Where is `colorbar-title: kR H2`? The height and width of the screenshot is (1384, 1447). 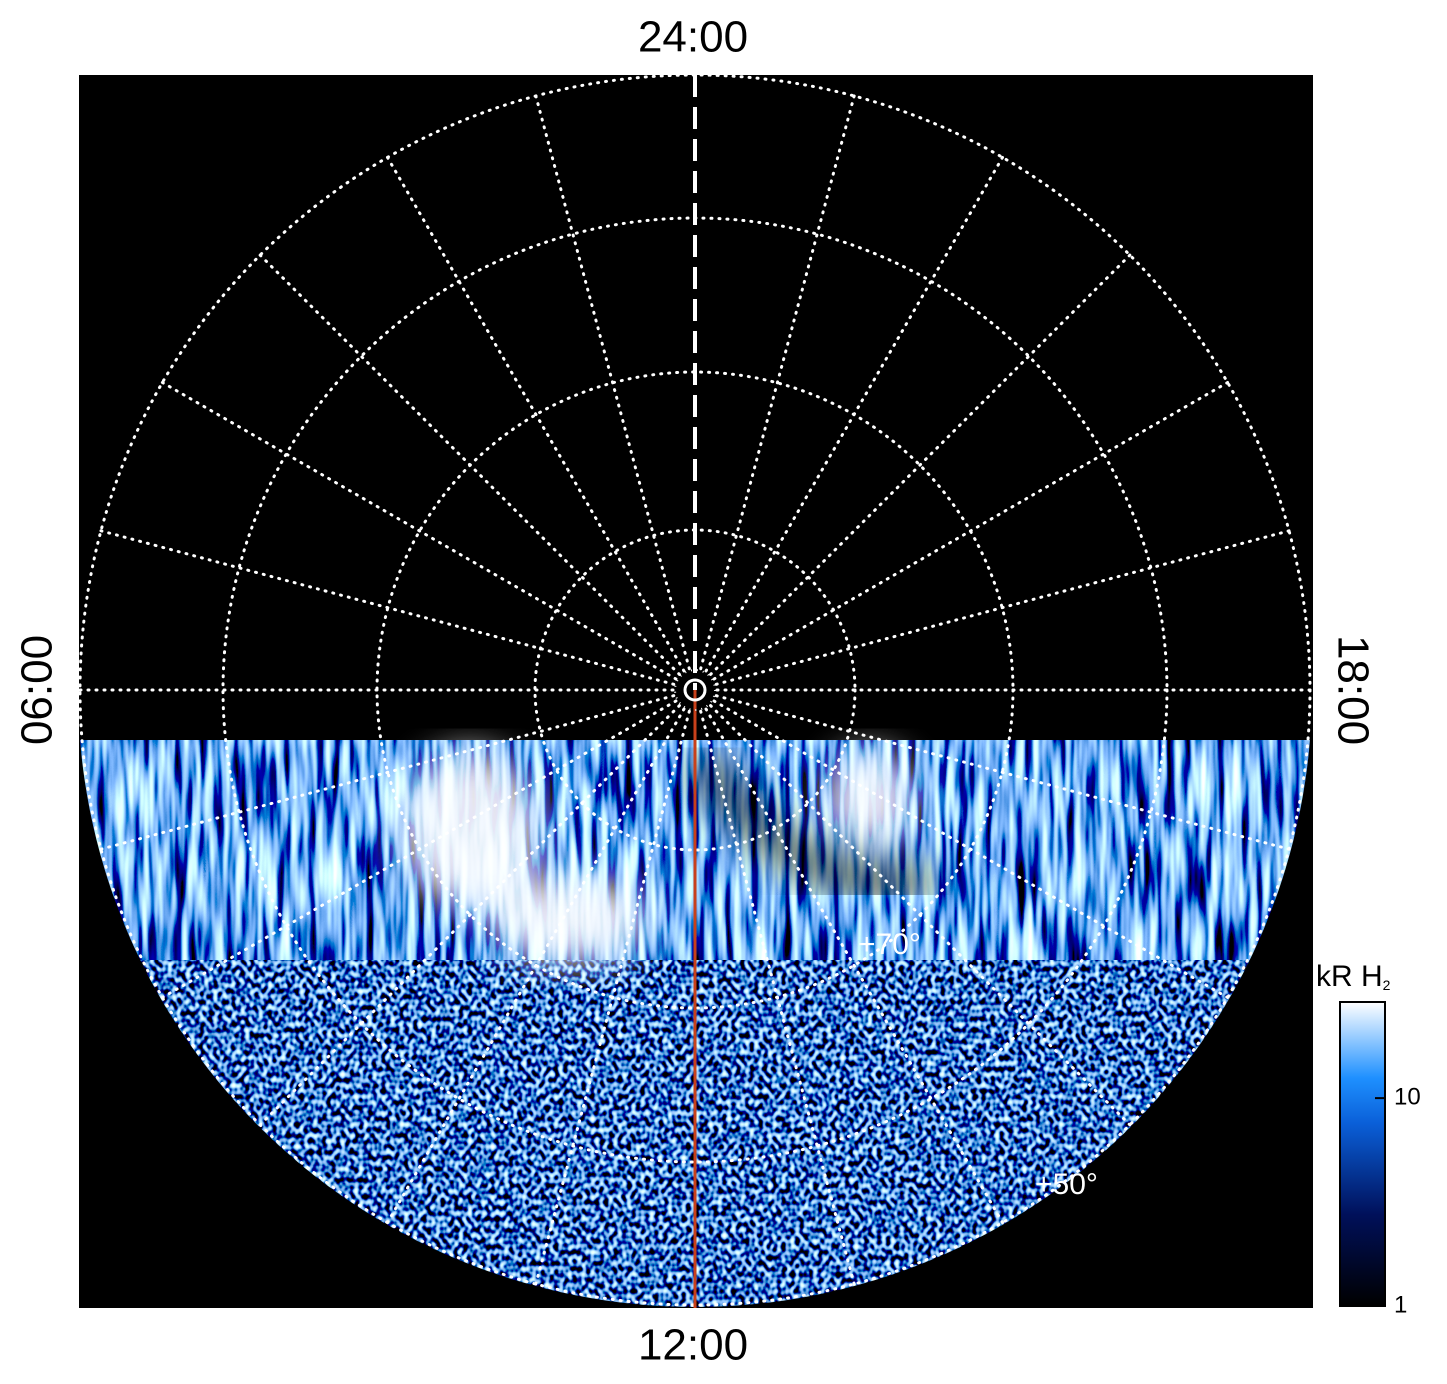
colorbar-title: kR H2 is located at coordinates (1353, 976).